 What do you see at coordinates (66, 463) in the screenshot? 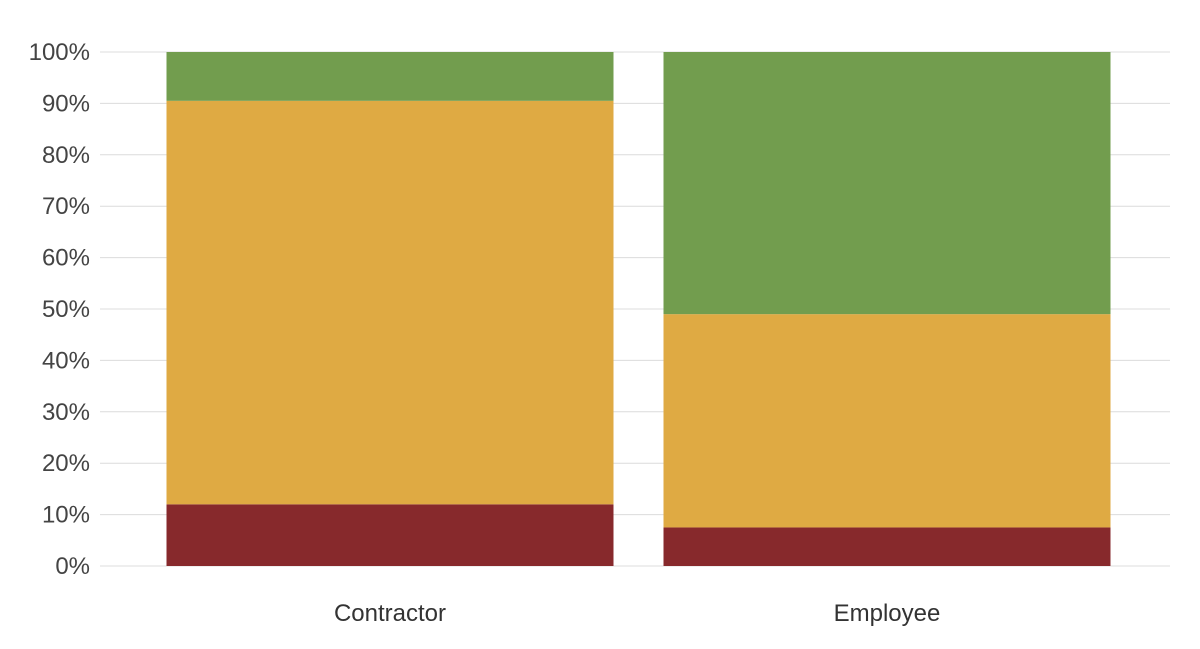
I see `y-tick-label: 20%` at bounding box center [66, 463].